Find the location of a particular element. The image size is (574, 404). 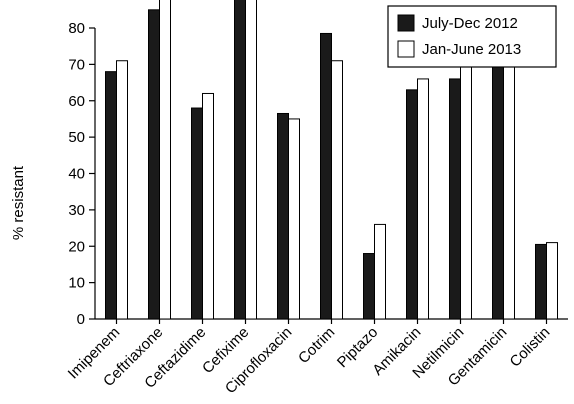

y-axis-title: % resistant is located at coordinates (18, 202).